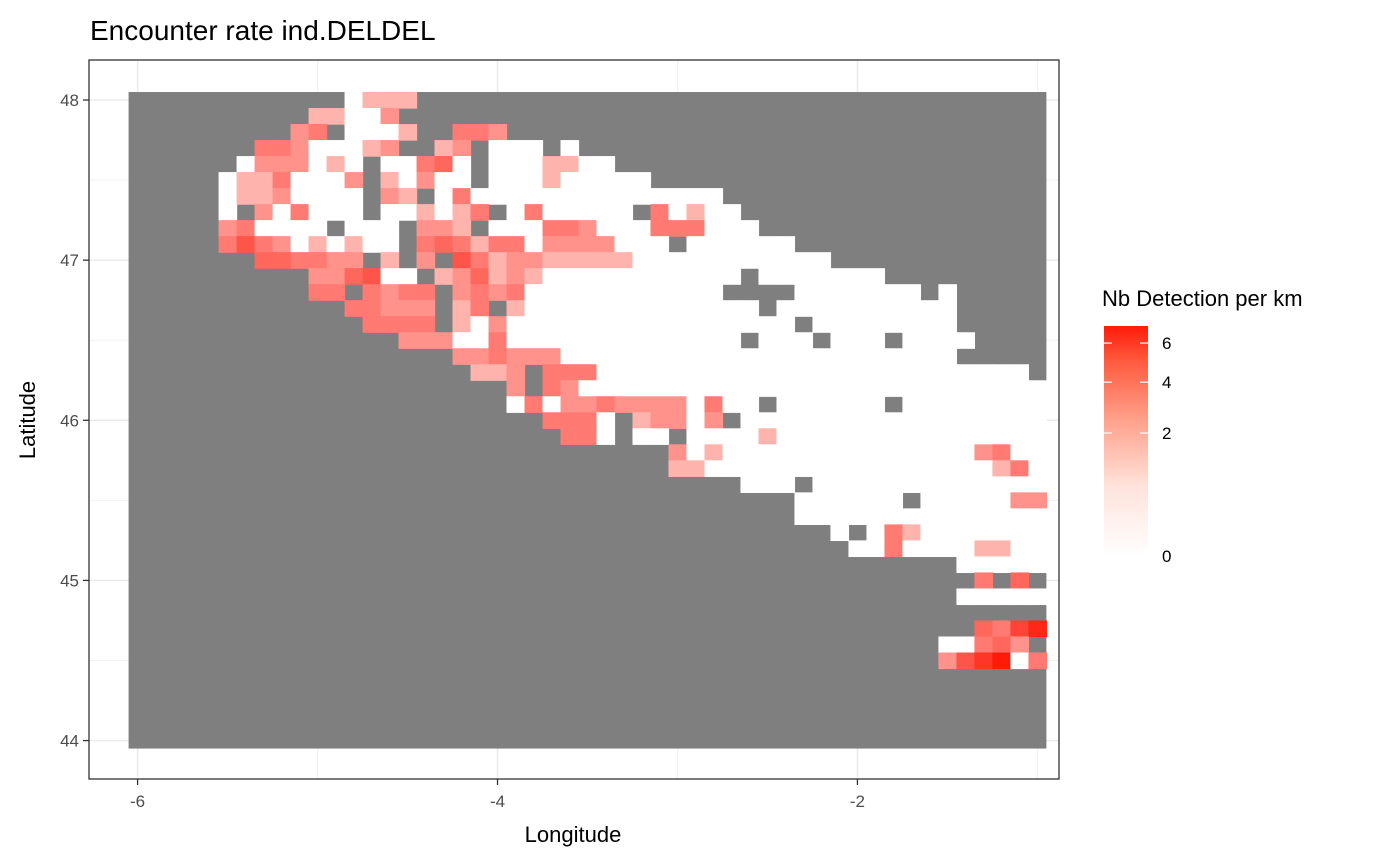 This screenshot has height=865, width=1400. Describe the element at coordinates (497, 801) in the screenshot. I see `x-tick-label: -4` at that location.